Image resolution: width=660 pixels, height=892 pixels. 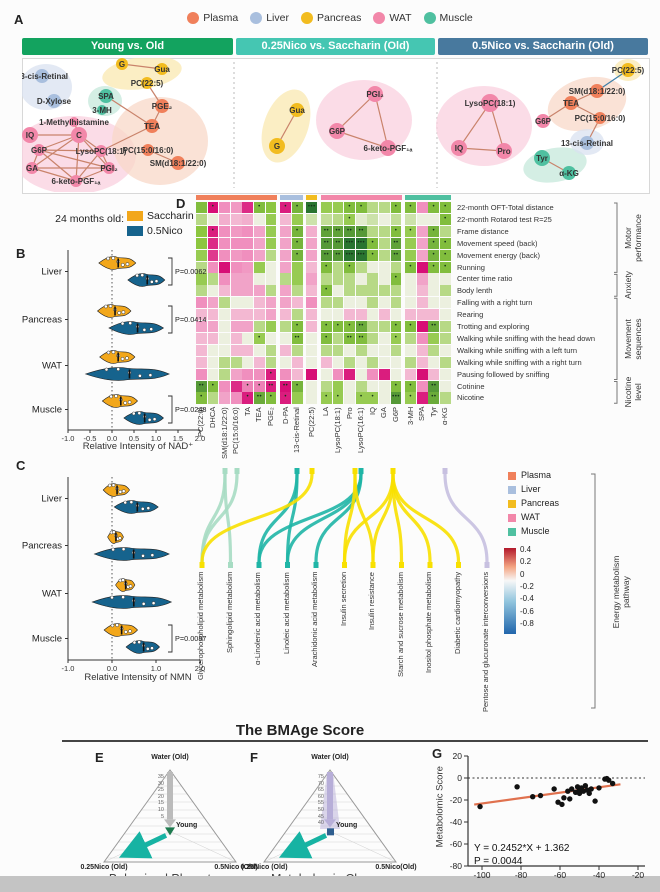 What do you see at coordinates (254, 757) in the screenshot?
I see `panel-f-label: F` at bounding box center [254, 757].